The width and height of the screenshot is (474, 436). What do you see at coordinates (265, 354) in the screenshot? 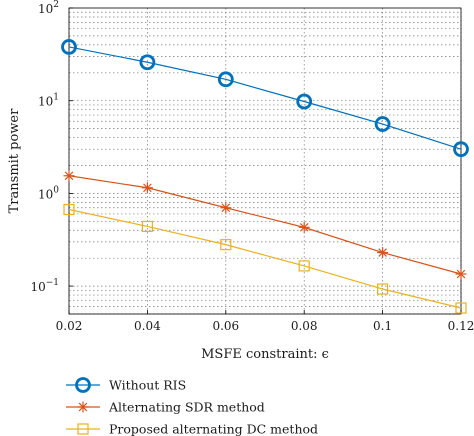
I see `x-axis-title: MSFE constraint: ϵ` at bounding box center [265, 354].